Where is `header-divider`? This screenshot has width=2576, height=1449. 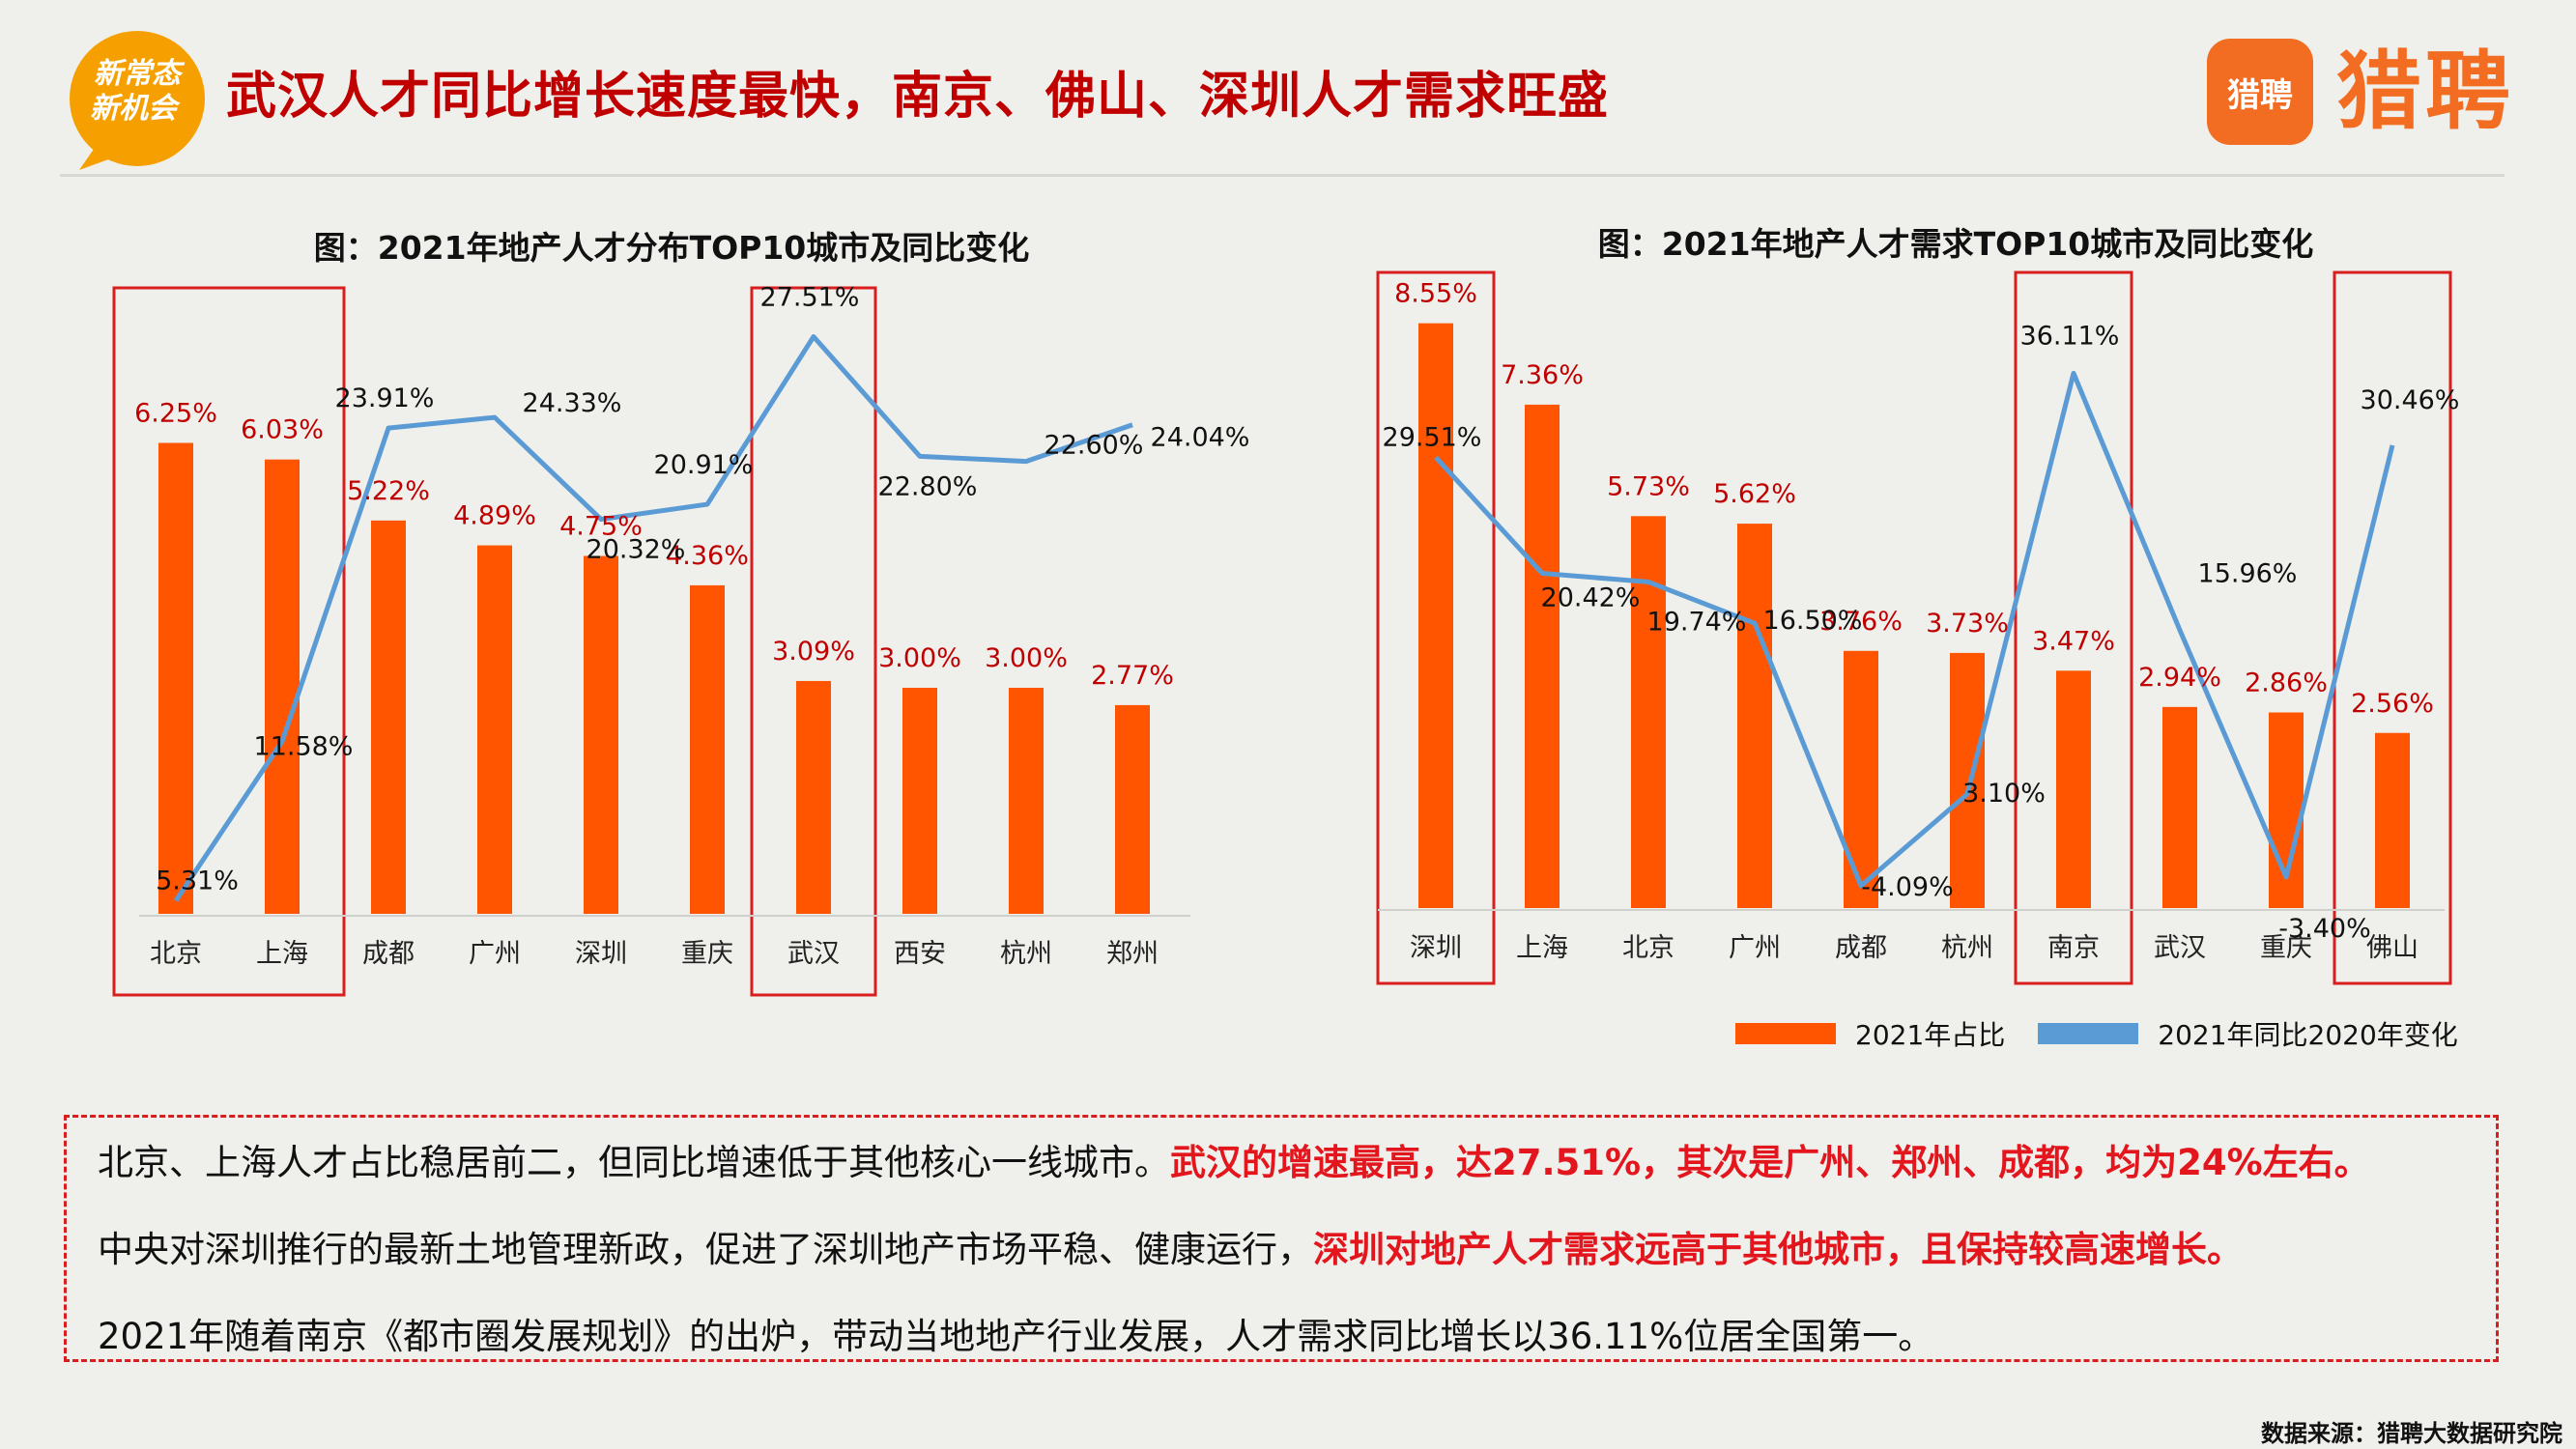 header-divider is located at coordinates (1282, 175).